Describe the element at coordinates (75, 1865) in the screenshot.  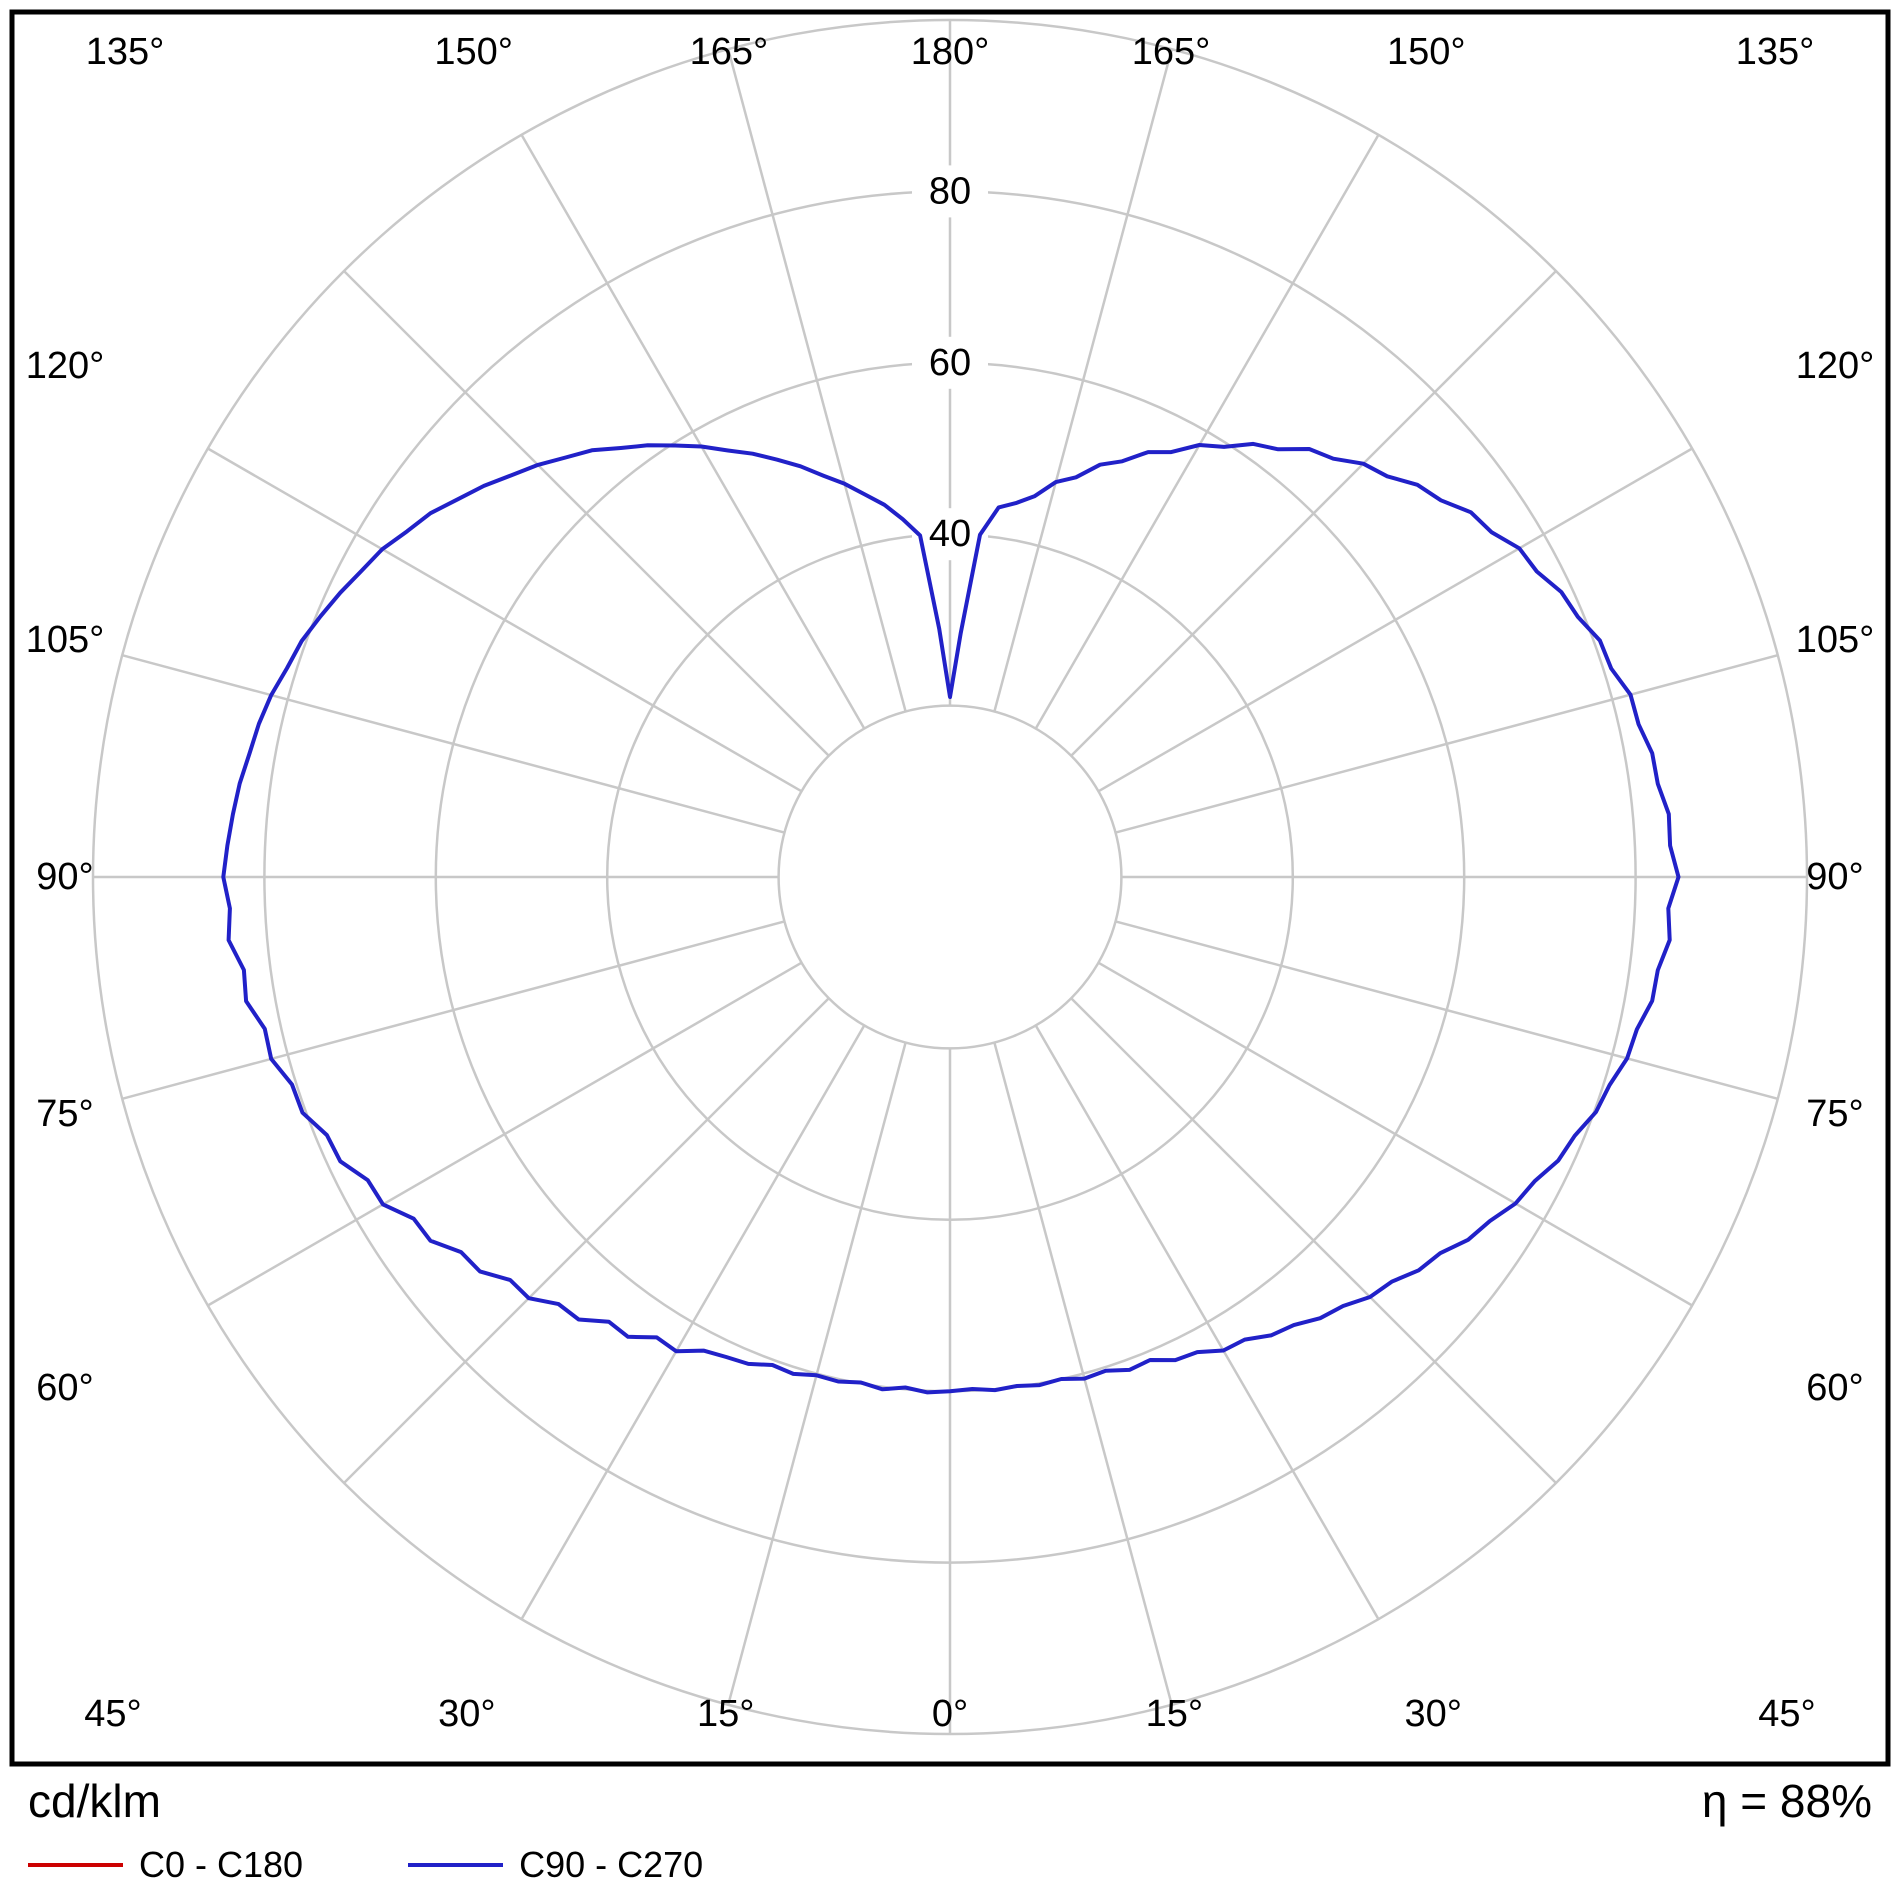
I see `c0-c180-line-swatch` at that location.